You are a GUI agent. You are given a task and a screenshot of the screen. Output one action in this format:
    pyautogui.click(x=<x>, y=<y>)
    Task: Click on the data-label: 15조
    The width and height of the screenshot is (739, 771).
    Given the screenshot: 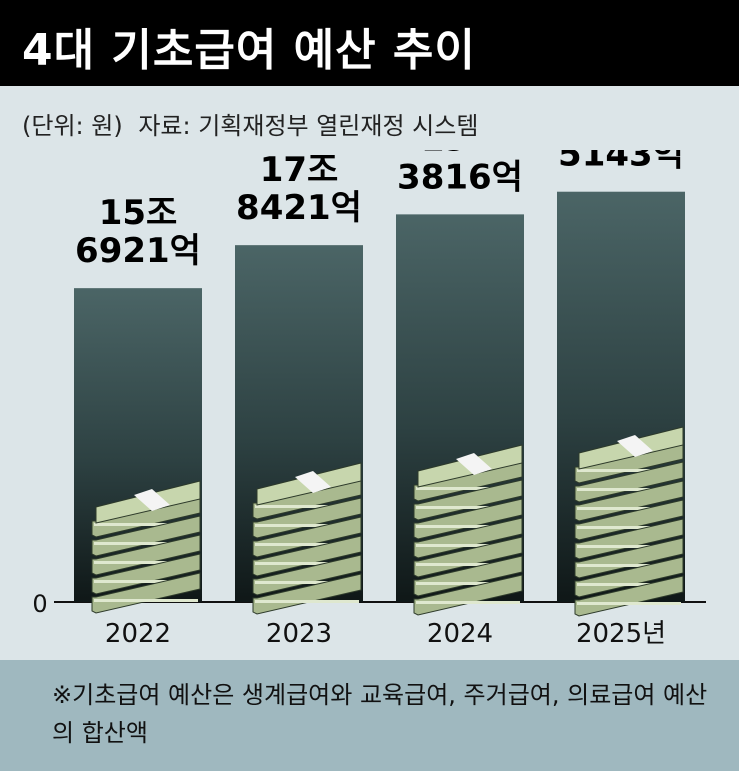 What is the action you would take?
    pyautogui.click(x=138, y=213)
    